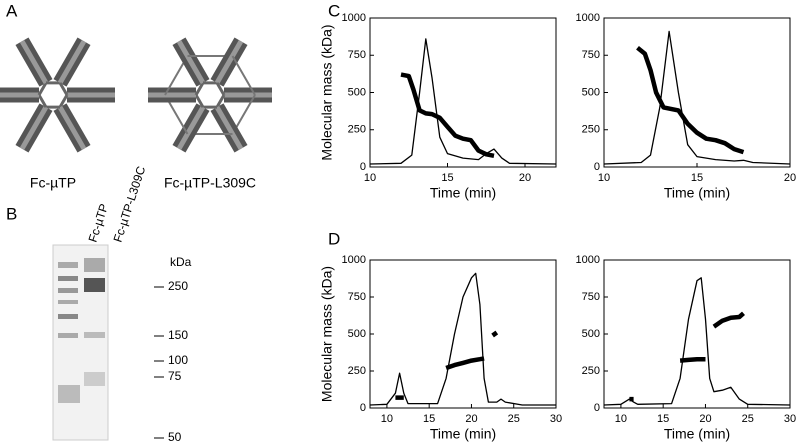  I want to click on construct-label: Fc-µTP-L309C, so click(210, 183).